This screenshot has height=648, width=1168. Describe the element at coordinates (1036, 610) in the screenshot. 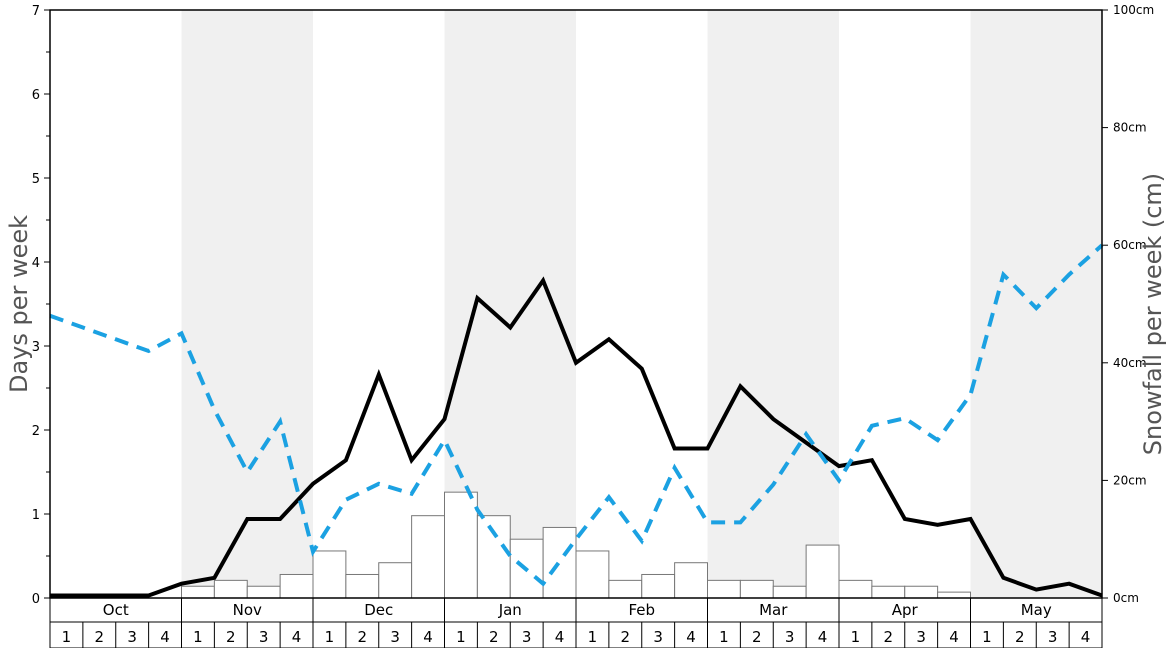

I see `month-label: May` at that location.